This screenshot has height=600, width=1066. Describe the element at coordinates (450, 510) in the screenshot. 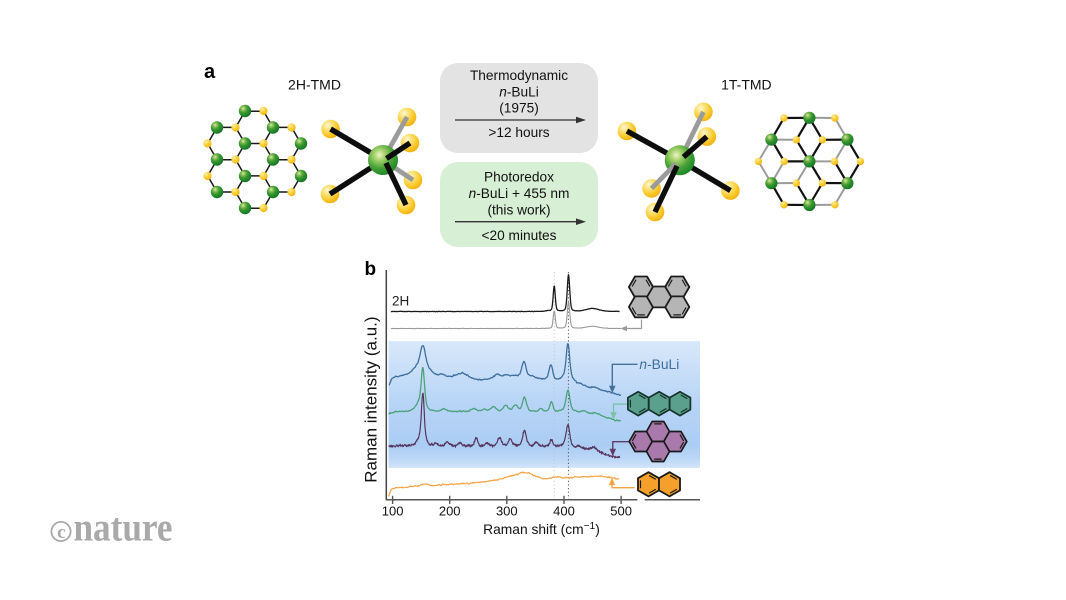

I see `svg-text: 200` at that location.